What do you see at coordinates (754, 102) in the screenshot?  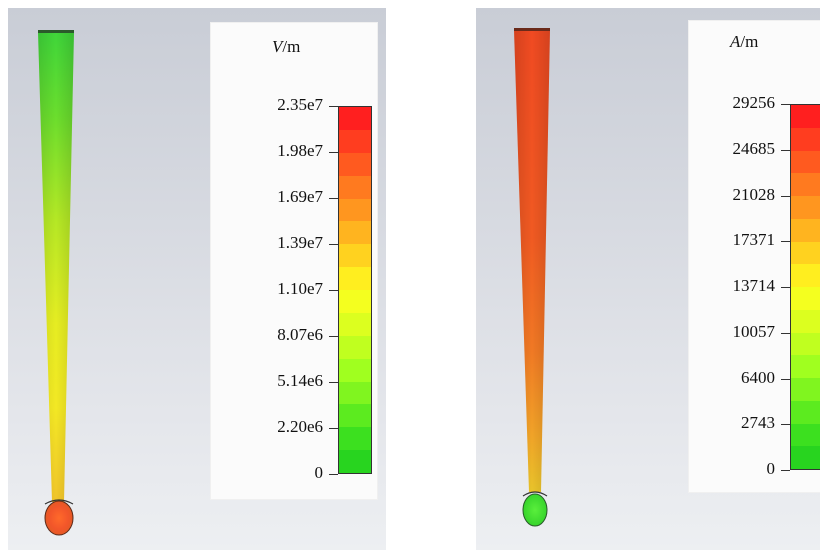 I see `legend-tick-label: 29256` at bounding box center [754, 102].